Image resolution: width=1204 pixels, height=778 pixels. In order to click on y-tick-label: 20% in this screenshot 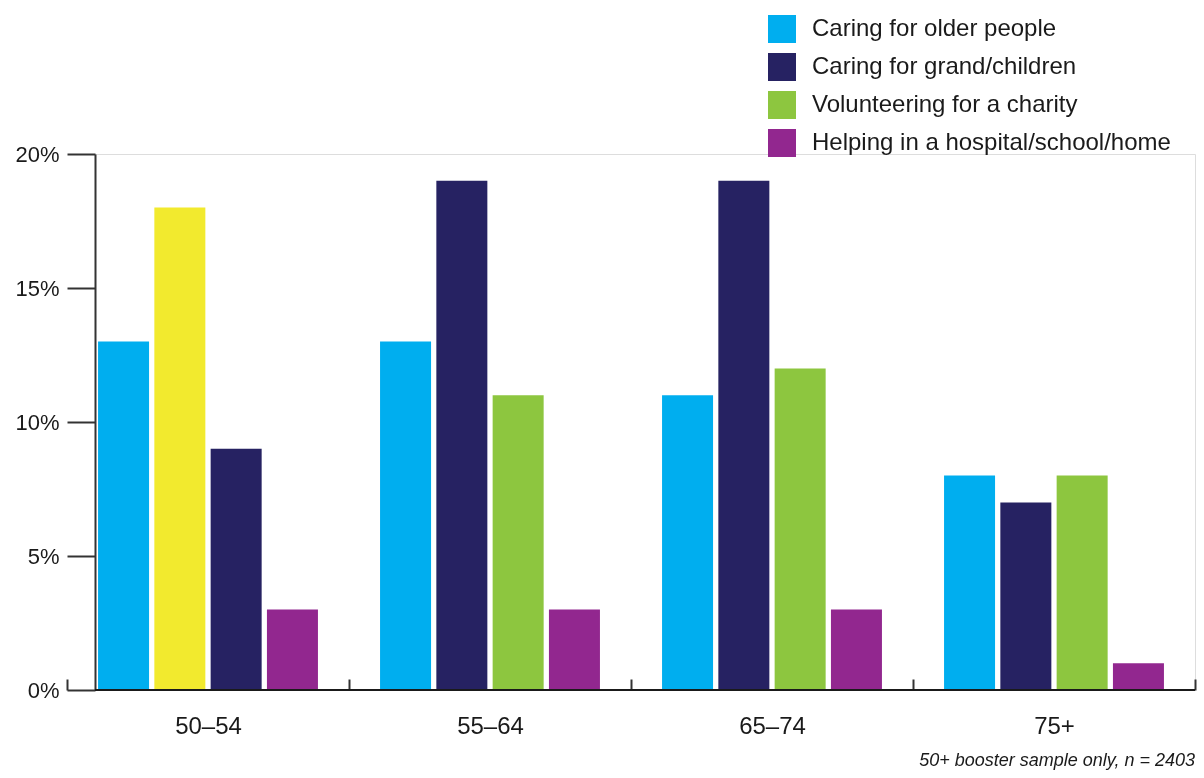, I will do `click(37, 154)`.